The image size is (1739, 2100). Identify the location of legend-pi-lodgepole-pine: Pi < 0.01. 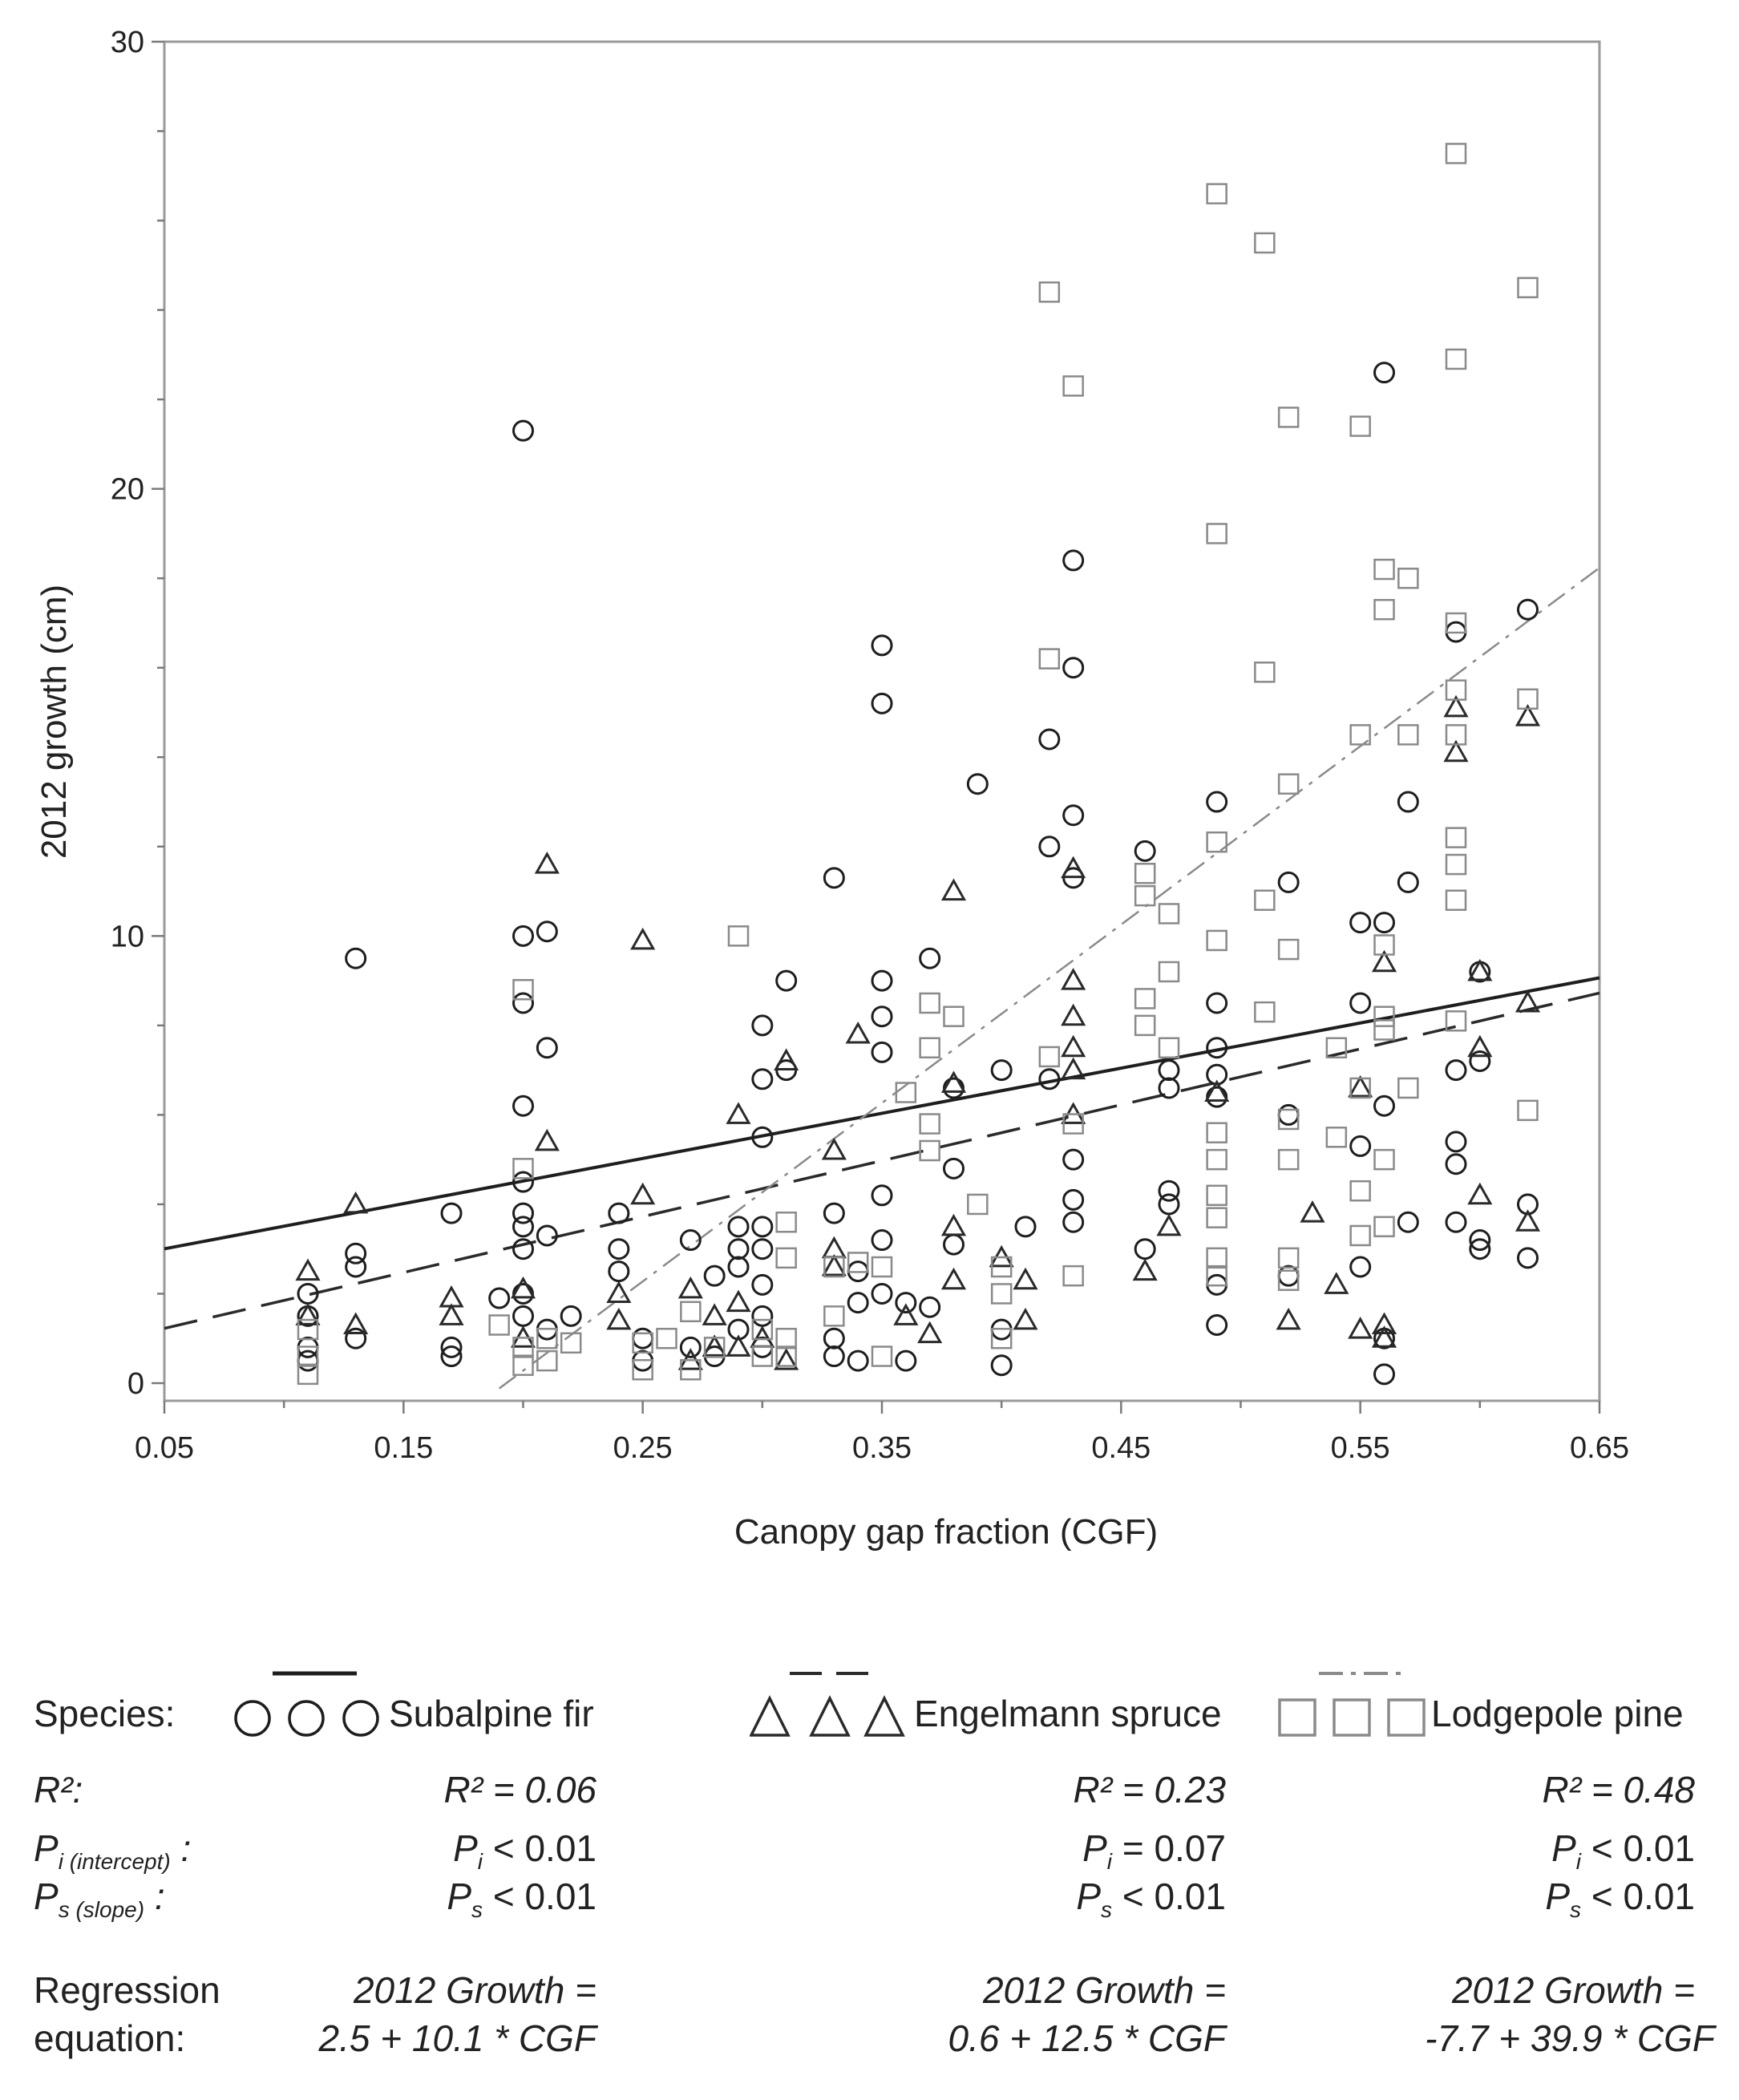
(1623, 1851).